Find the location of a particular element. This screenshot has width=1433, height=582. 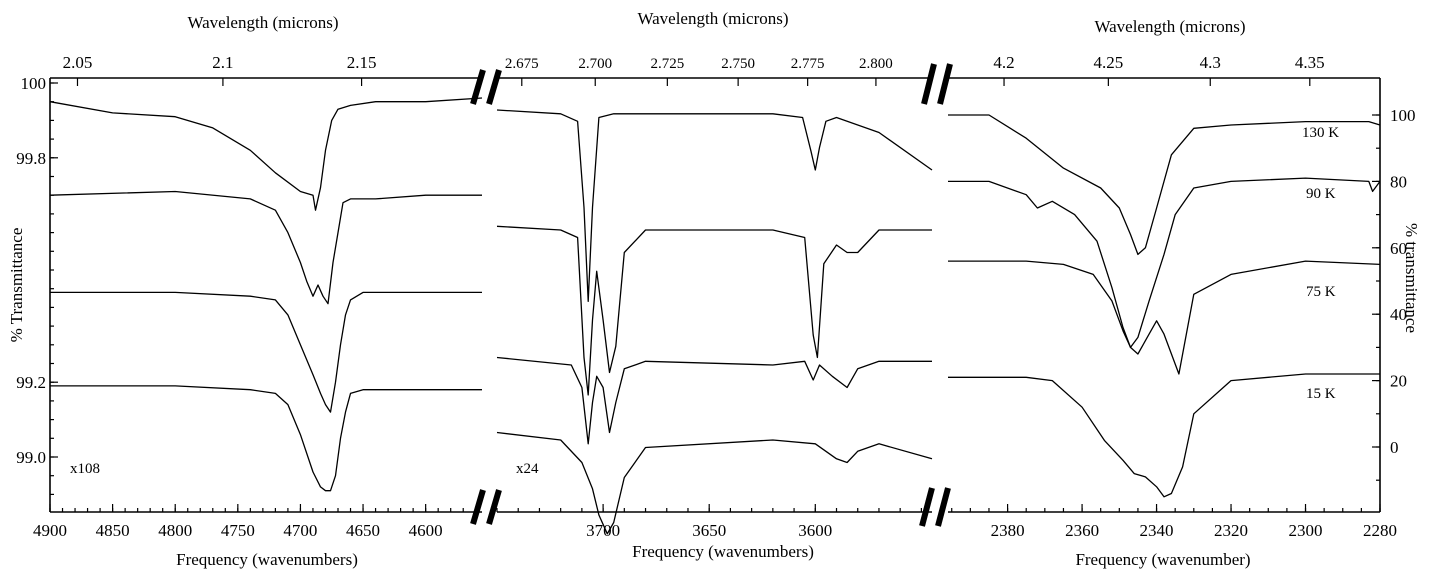

y-tick-label-right-4: 80 is located at coordinates (1398, 181).